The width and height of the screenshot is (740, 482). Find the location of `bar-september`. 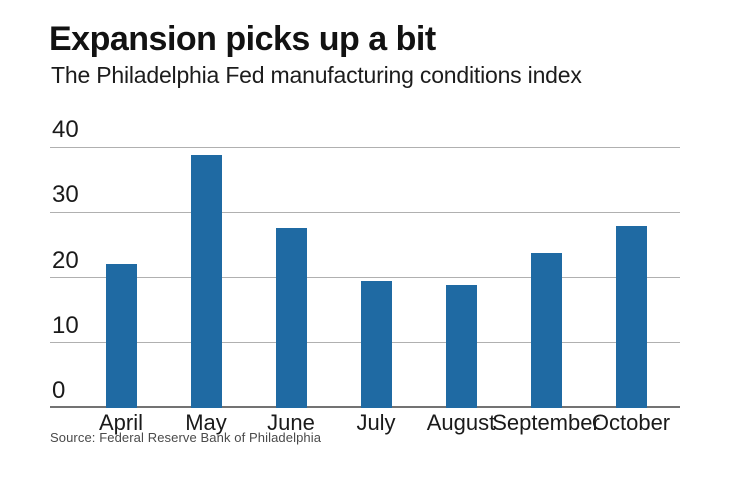

bar-september is located at coordinates (546, 330).